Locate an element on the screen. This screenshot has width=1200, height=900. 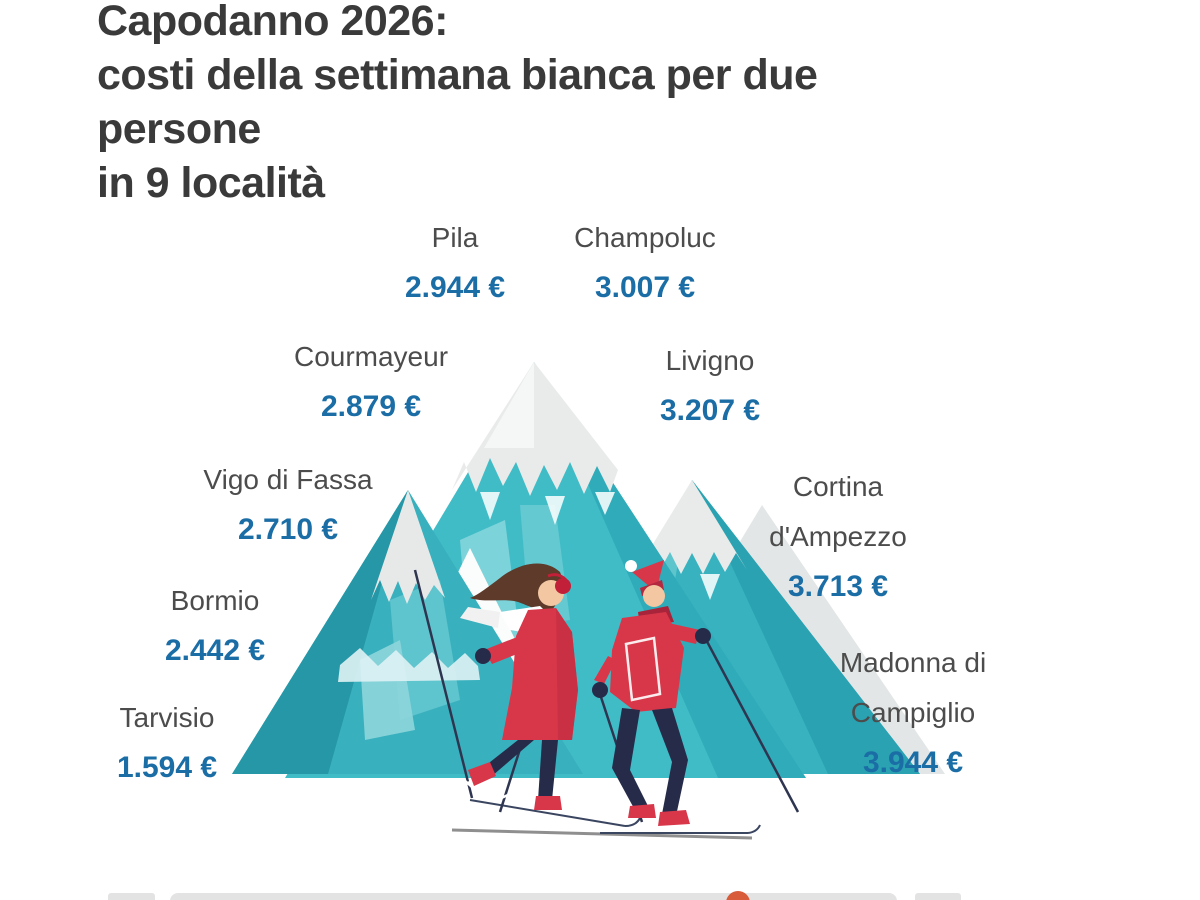
title-line: persone is located at coordinates (179, 129).